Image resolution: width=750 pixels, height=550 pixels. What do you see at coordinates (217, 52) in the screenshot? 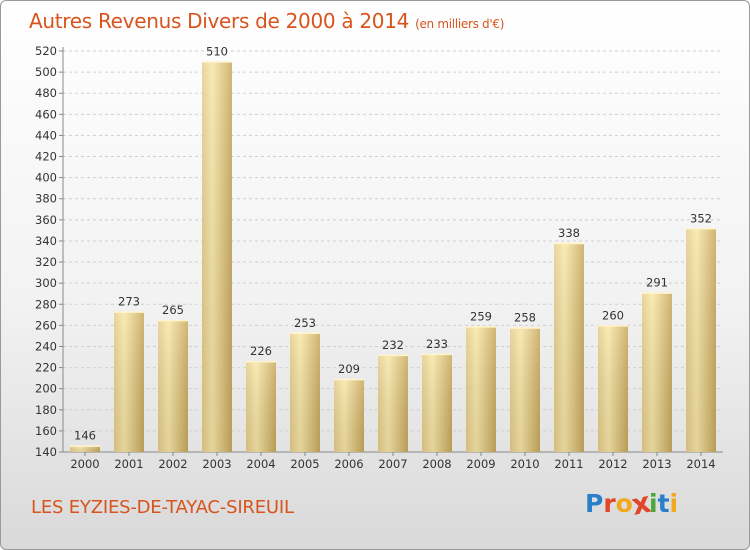
I see `value-label: 510` at bounding box center [217, 52].